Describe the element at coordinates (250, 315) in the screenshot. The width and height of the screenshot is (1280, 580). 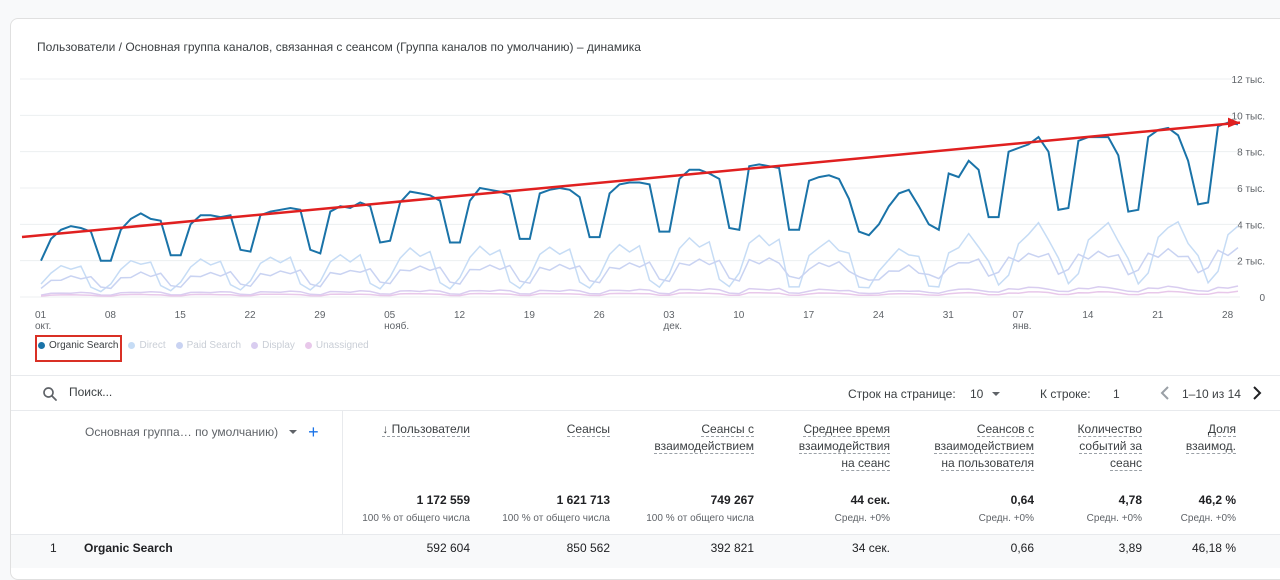
I see `x-tick-label: 22` at that location.